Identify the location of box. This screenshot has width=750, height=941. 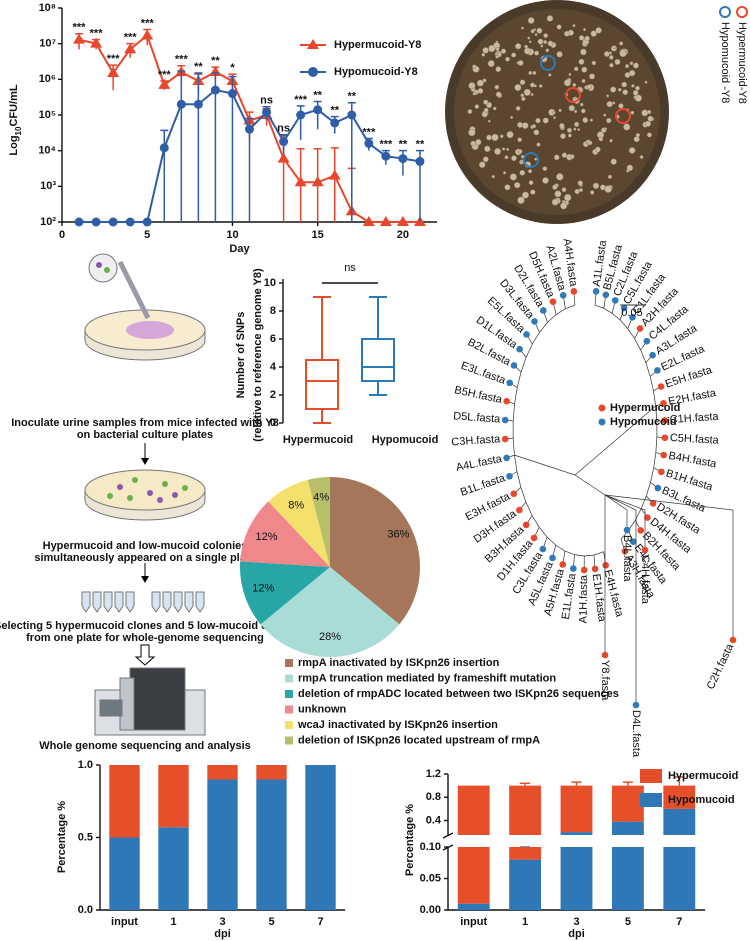
(378, 360).